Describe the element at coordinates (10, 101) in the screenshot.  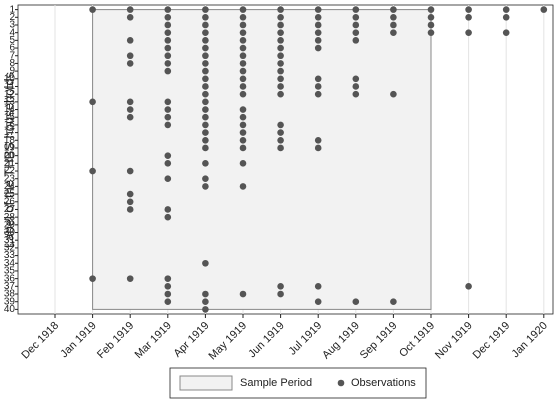
I see `y-tick-label: 13` at that location.